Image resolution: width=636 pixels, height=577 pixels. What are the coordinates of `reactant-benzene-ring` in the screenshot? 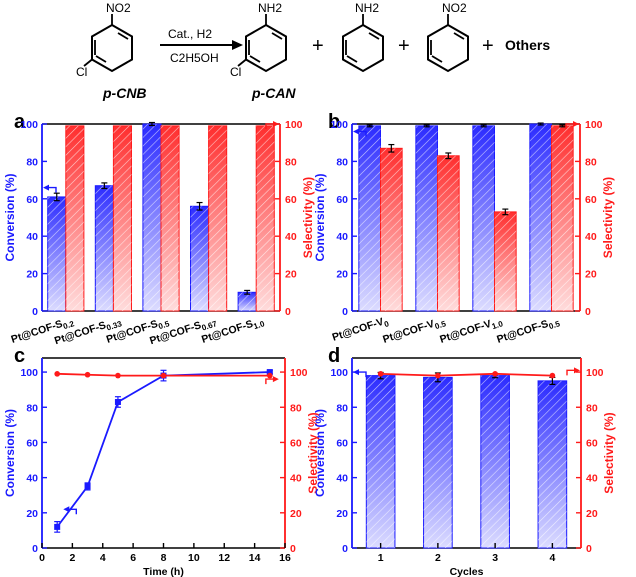 It's located at (112, 48).